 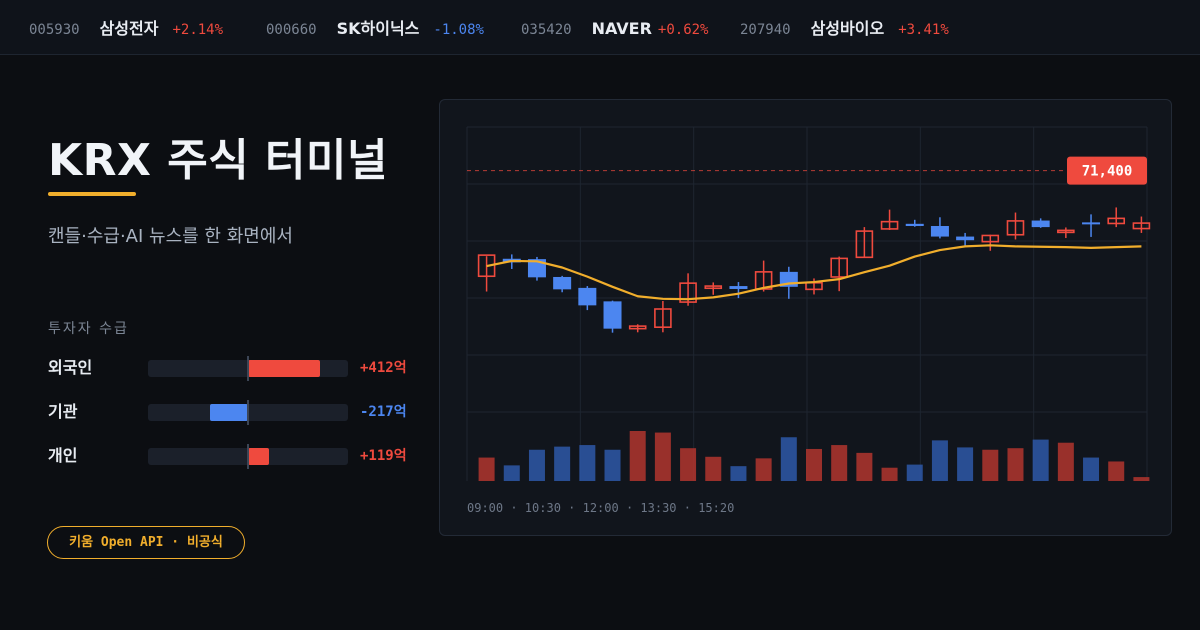 What do you see at coordinates (765, 30) in the screenshot?
I see `ticker-code: 207940` at bounding box center [765, 30].